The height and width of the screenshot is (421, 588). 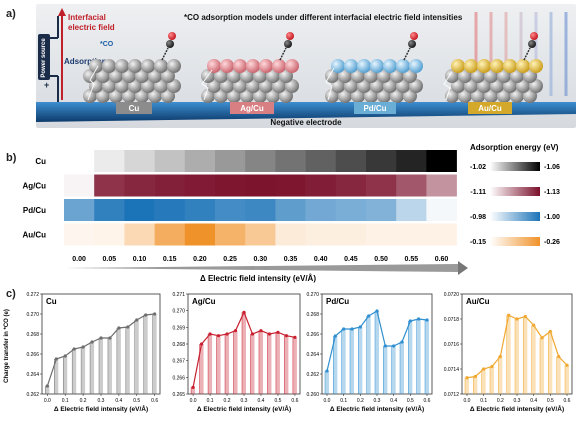 What do you see at coordinates (178, 328) in the screenshot?
I see `y-tick-label: 0.269` at bounding box center [178, 328].